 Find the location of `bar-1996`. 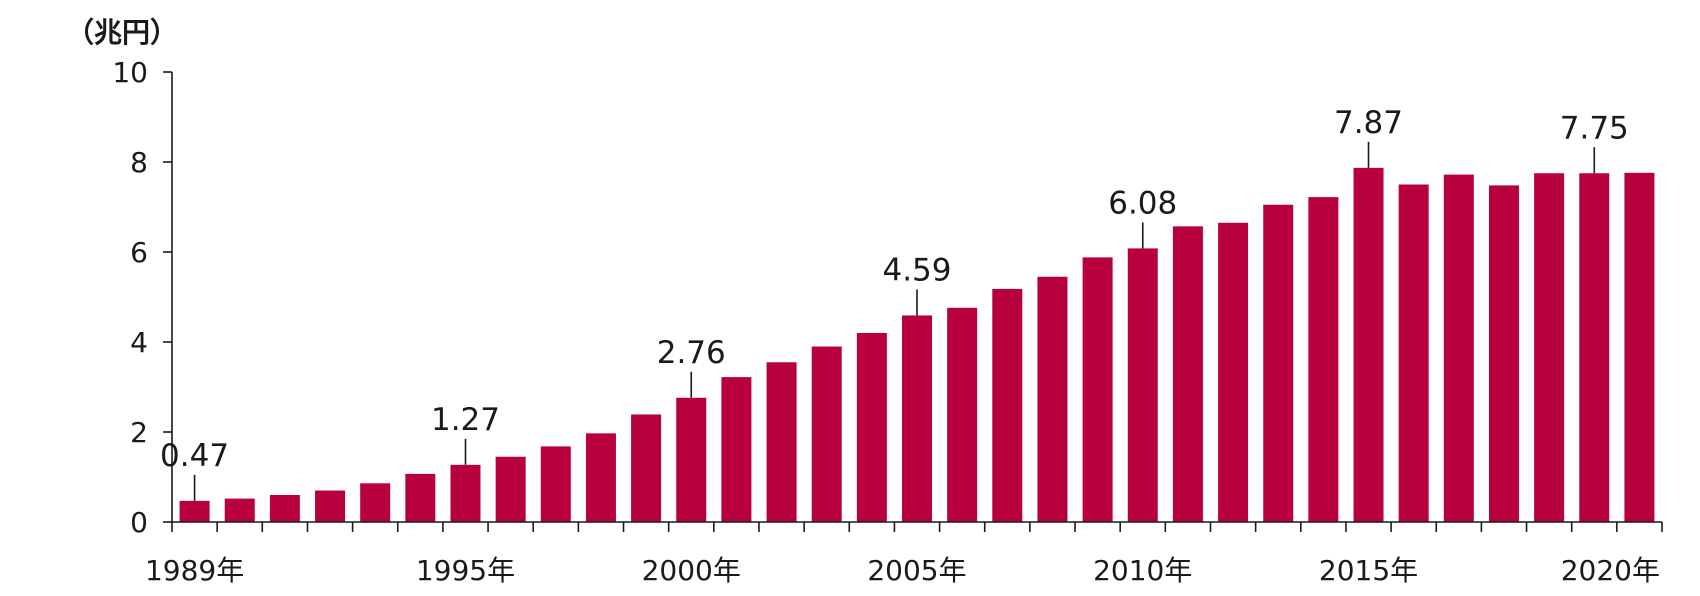

bar-1996 is located at coordinates (510, 489).